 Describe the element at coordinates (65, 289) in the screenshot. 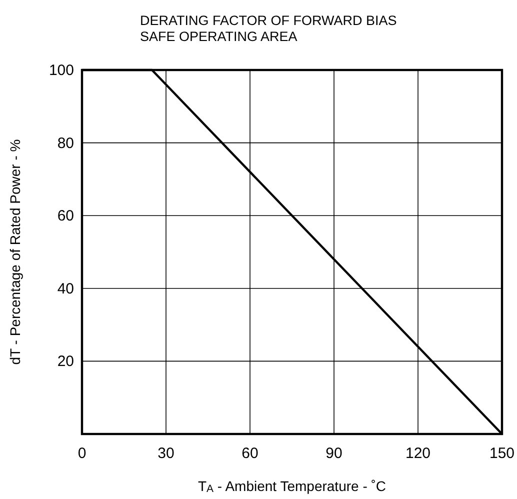

I see `y-tick-label: 40` at that location.